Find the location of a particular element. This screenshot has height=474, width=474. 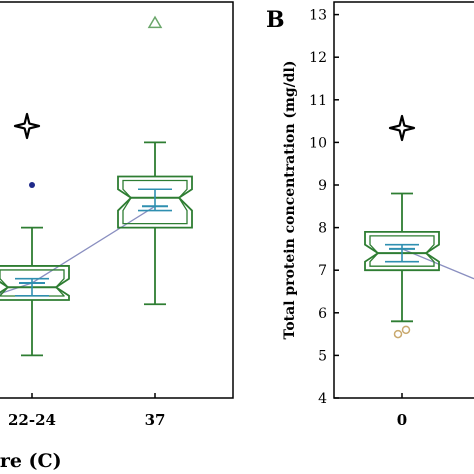

panel-b-y-tick-label: 8 is located at coordinates (322, 229).